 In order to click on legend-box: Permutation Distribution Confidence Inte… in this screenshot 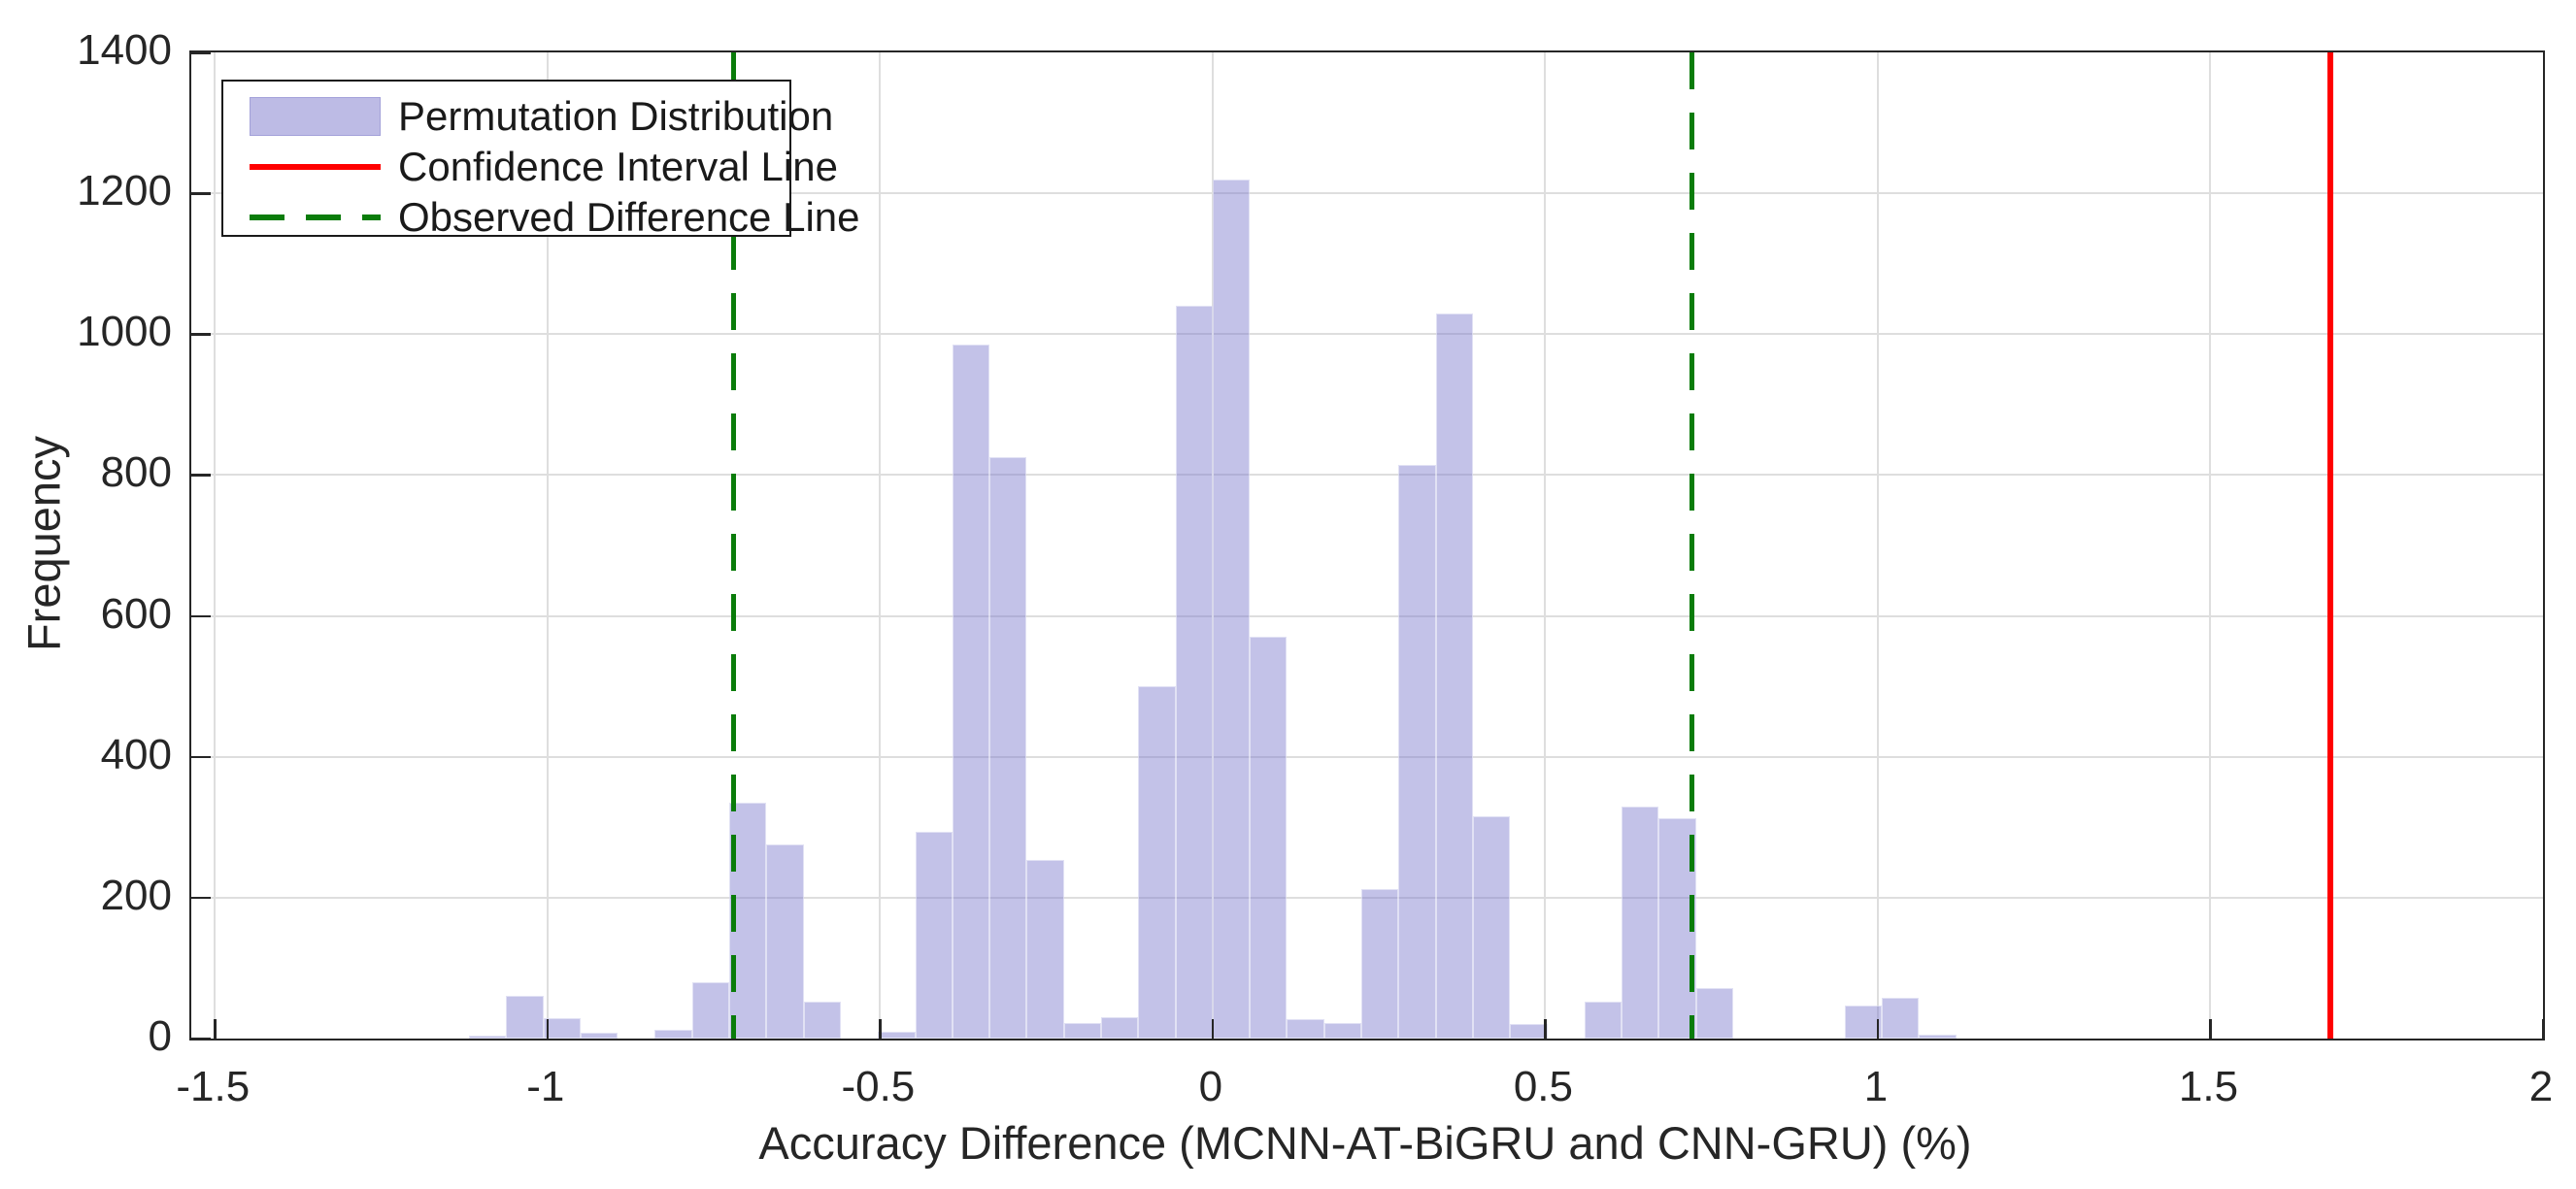, I will do `click(540, 160)`.